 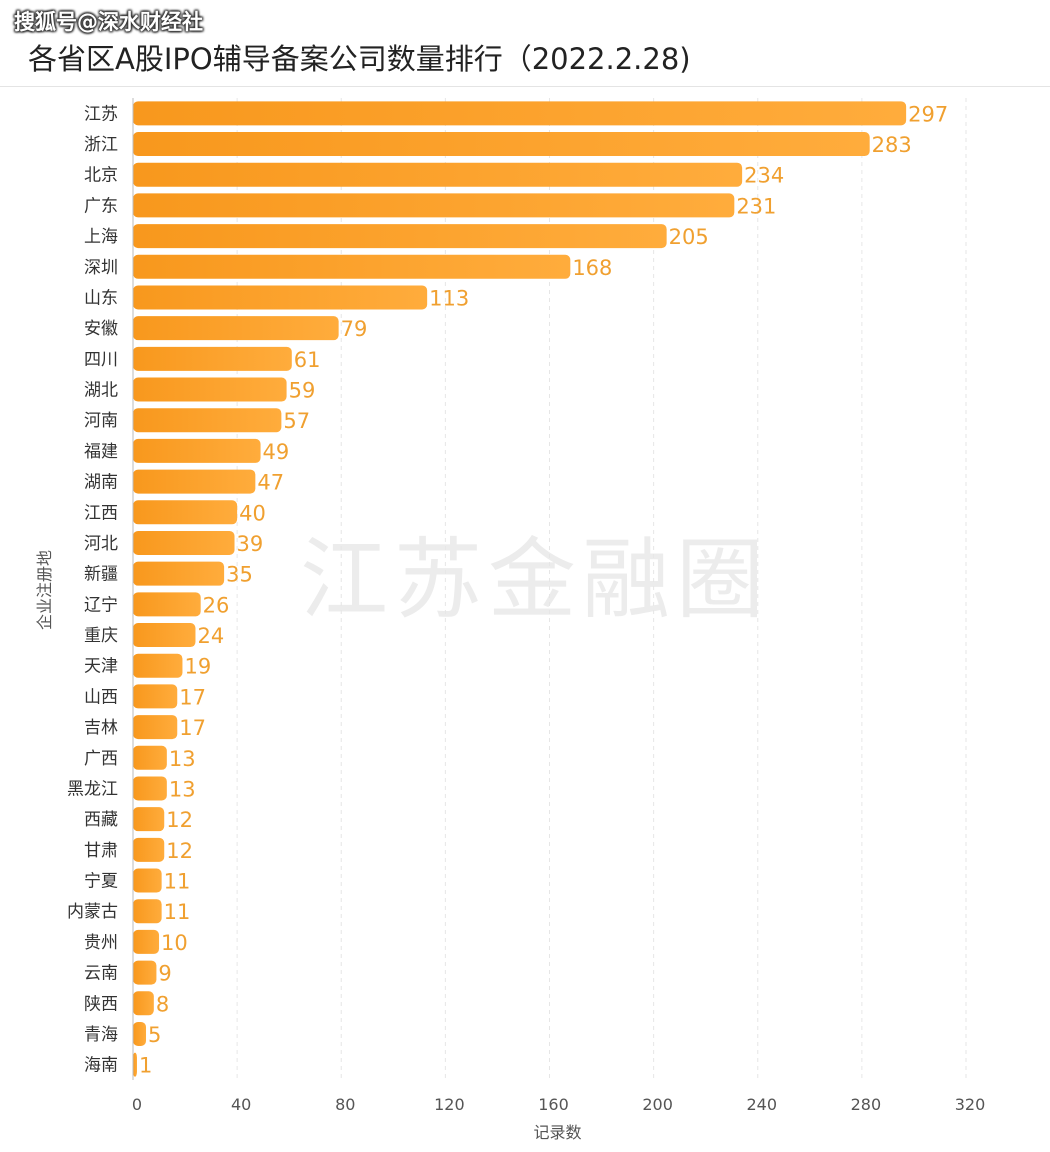 What do you see at coordinates (216, 605) in the screenshot?
I see `value-label: 26` at bounding box center [216, 605].